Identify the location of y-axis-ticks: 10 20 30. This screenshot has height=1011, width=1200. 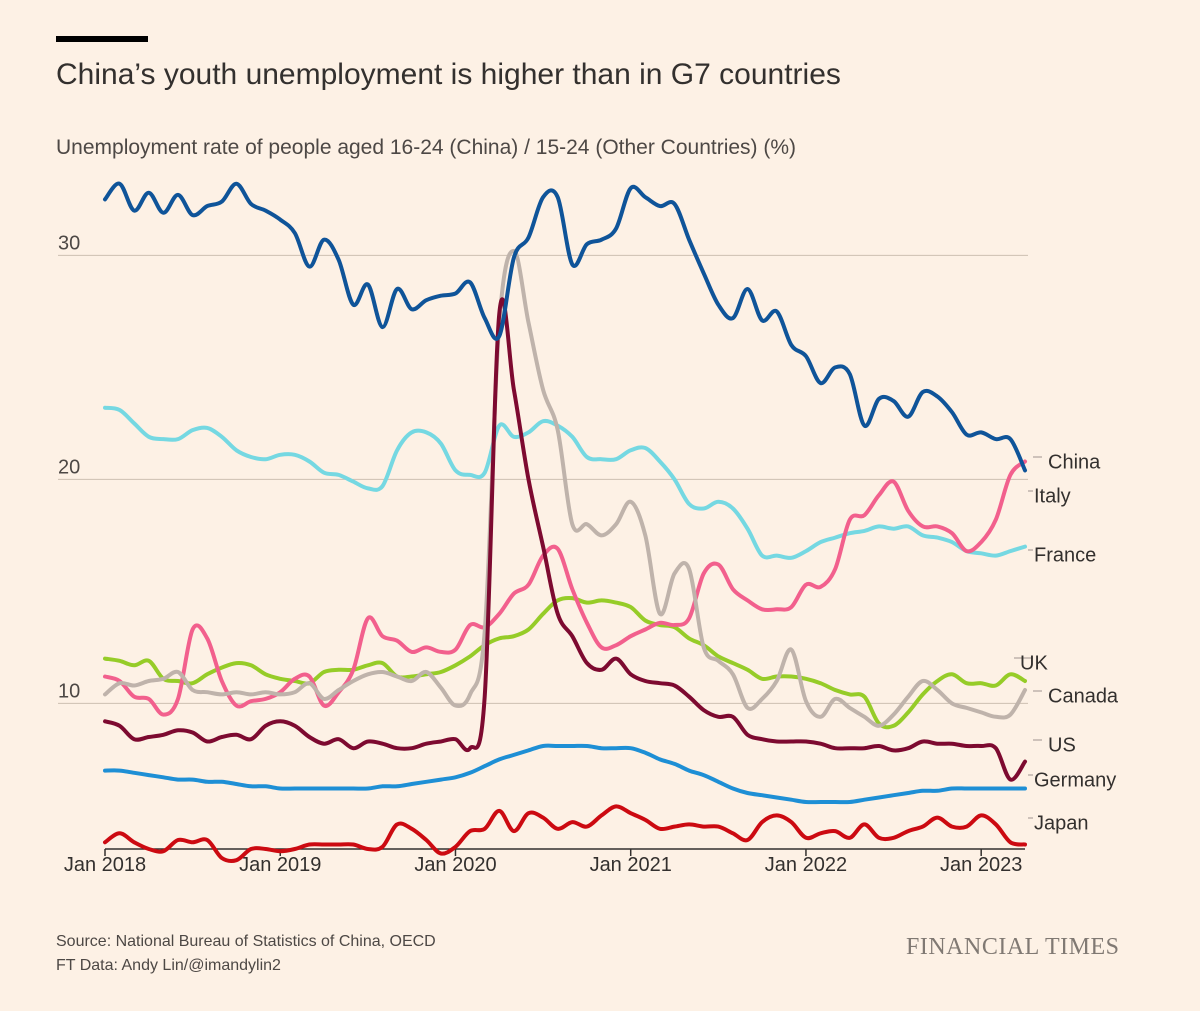
(69, 467).